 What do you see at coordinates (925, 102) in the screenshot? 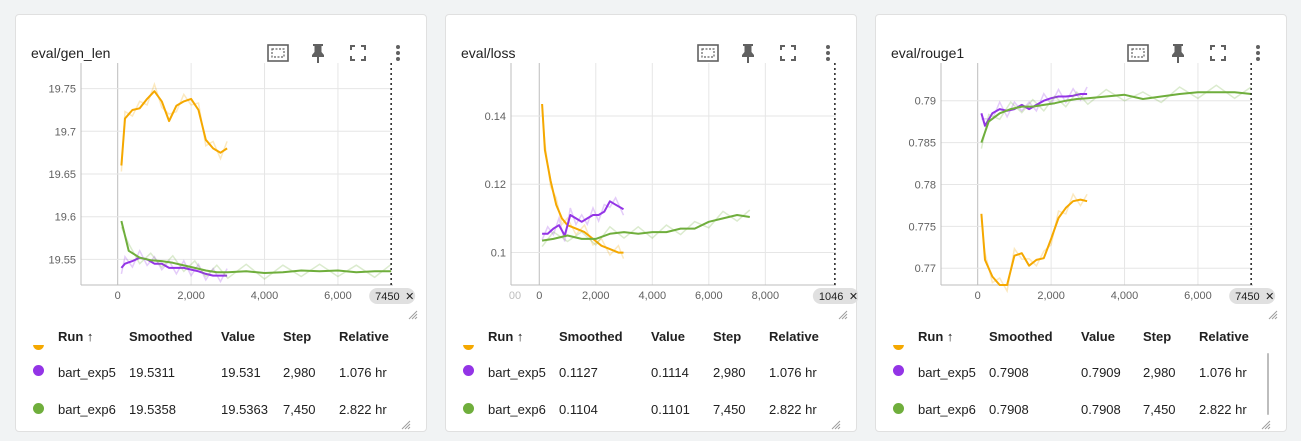
I see `y-tick-label: 0.79` at bounding box center [925, 102].